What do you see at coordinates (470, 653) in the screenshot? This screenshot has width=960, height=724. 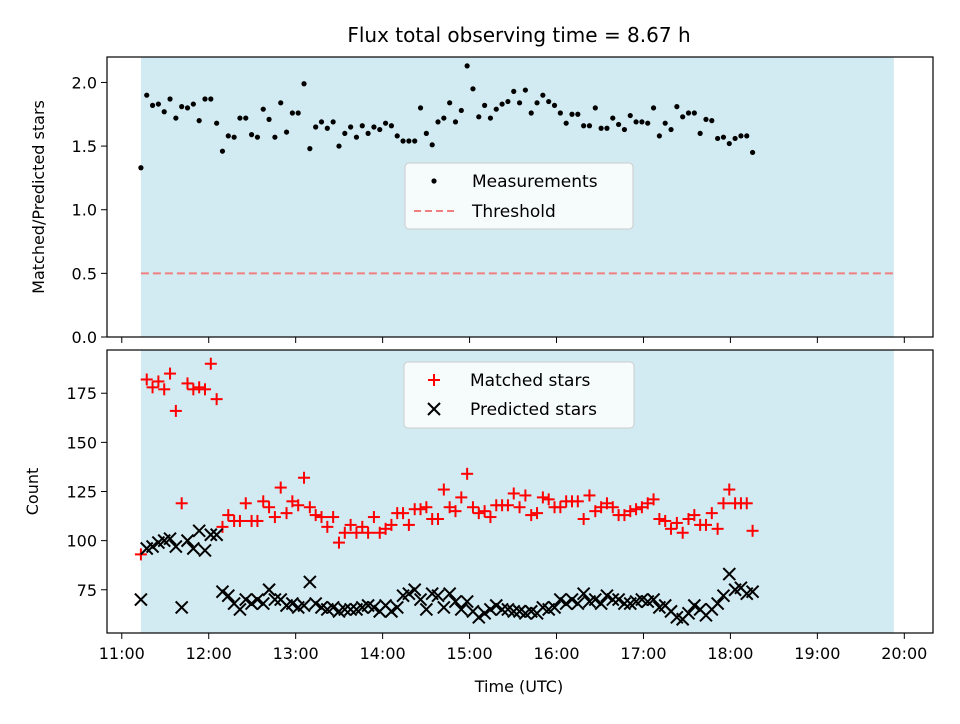 I see `x-tick-label: 15:00` at bounding box center [470, 653].